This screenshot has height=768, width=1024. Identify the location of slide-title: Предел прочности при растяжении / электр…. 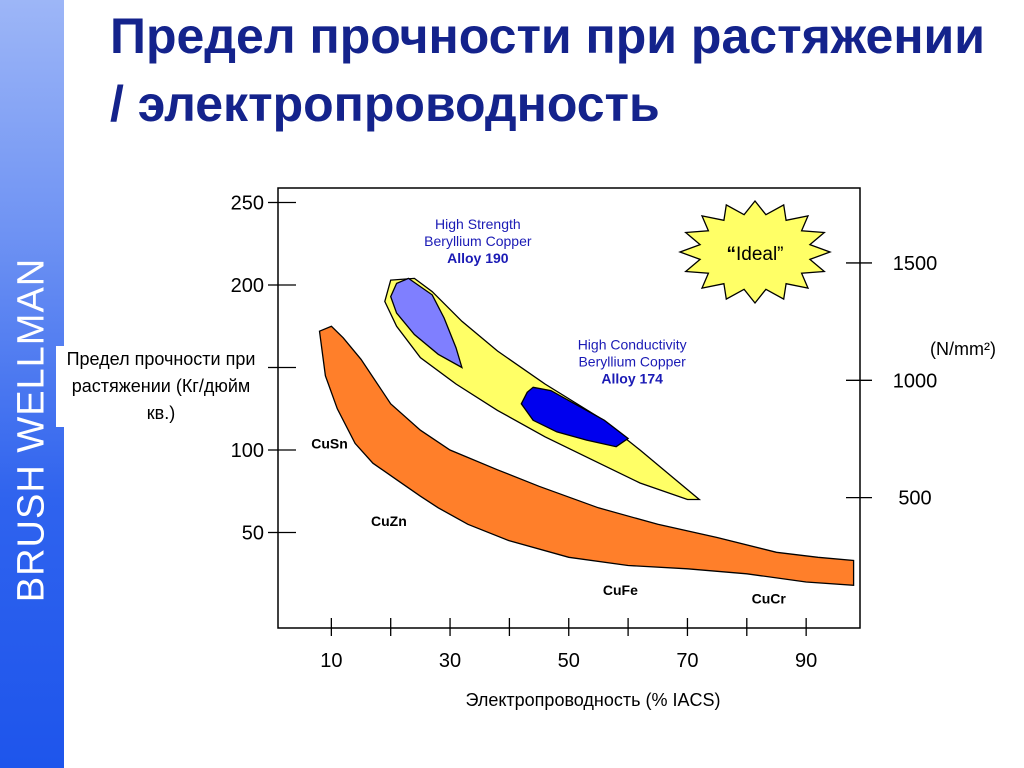
(548, 70).